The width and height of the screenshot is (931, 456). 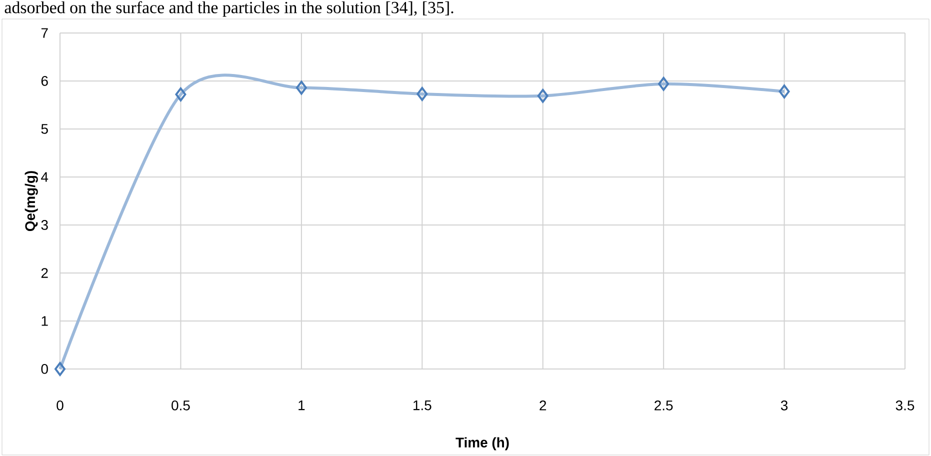 I want to click on text: adsorbed on the surface and the particles in the solution [34], [35]., so click(x=229, y=9).